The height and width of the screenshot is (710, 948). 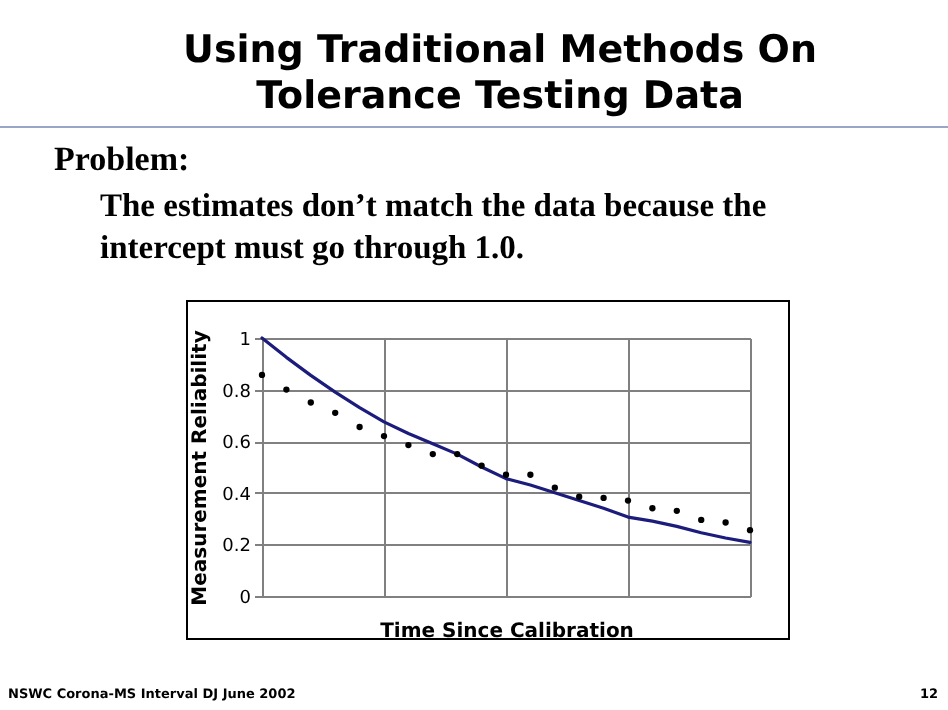 I want to click on chart-subtitle: Problem:, so click(x=122, y=160).